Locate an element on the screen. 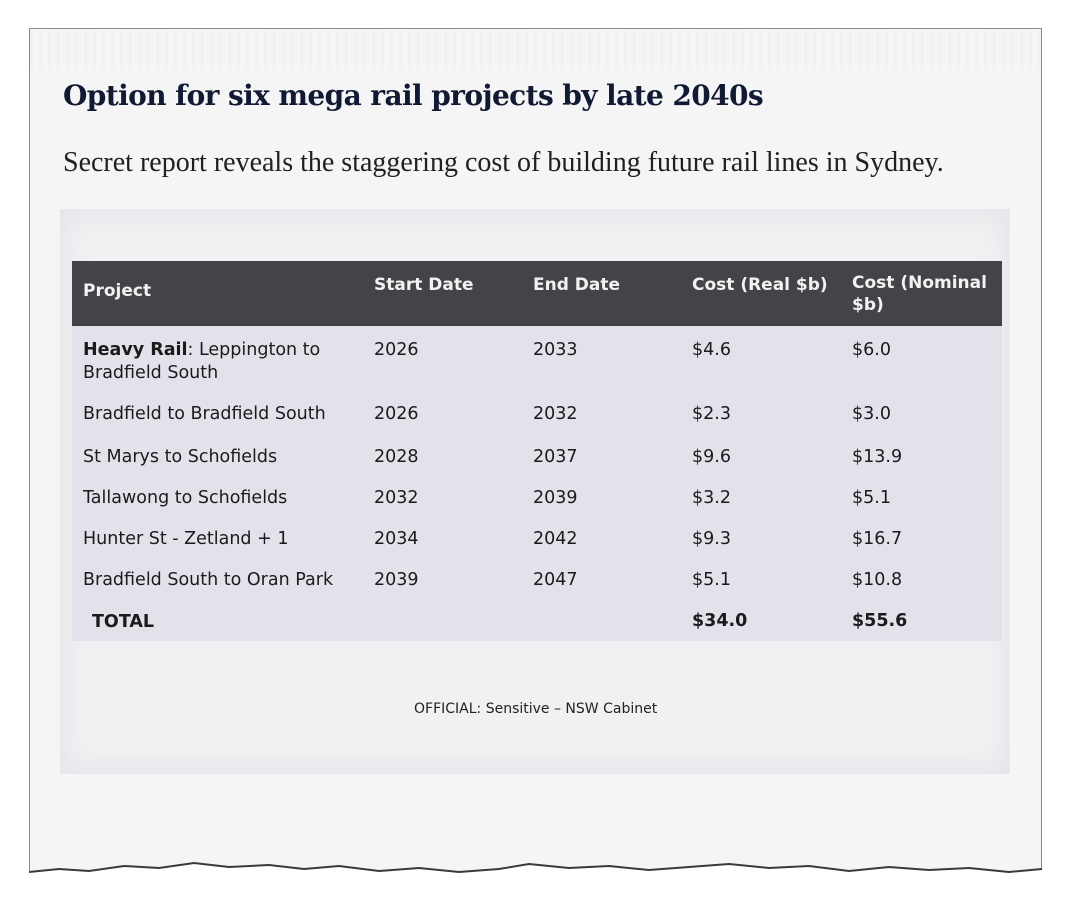 The width and height of the screenshot is (1086, 922). table-cell-cost-real: $5.1 is located at coordinates (711, 580).